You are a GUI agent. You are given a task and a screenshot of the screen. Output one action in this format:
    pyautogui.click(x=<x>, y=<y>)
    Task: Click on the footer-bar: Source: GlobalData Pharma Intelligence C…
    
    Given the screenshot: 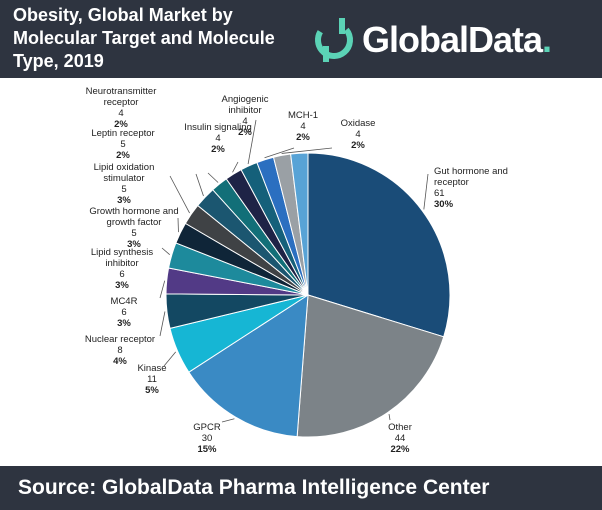 What is the action you would take?
    pyautogui.click(x=301, y=488)
    